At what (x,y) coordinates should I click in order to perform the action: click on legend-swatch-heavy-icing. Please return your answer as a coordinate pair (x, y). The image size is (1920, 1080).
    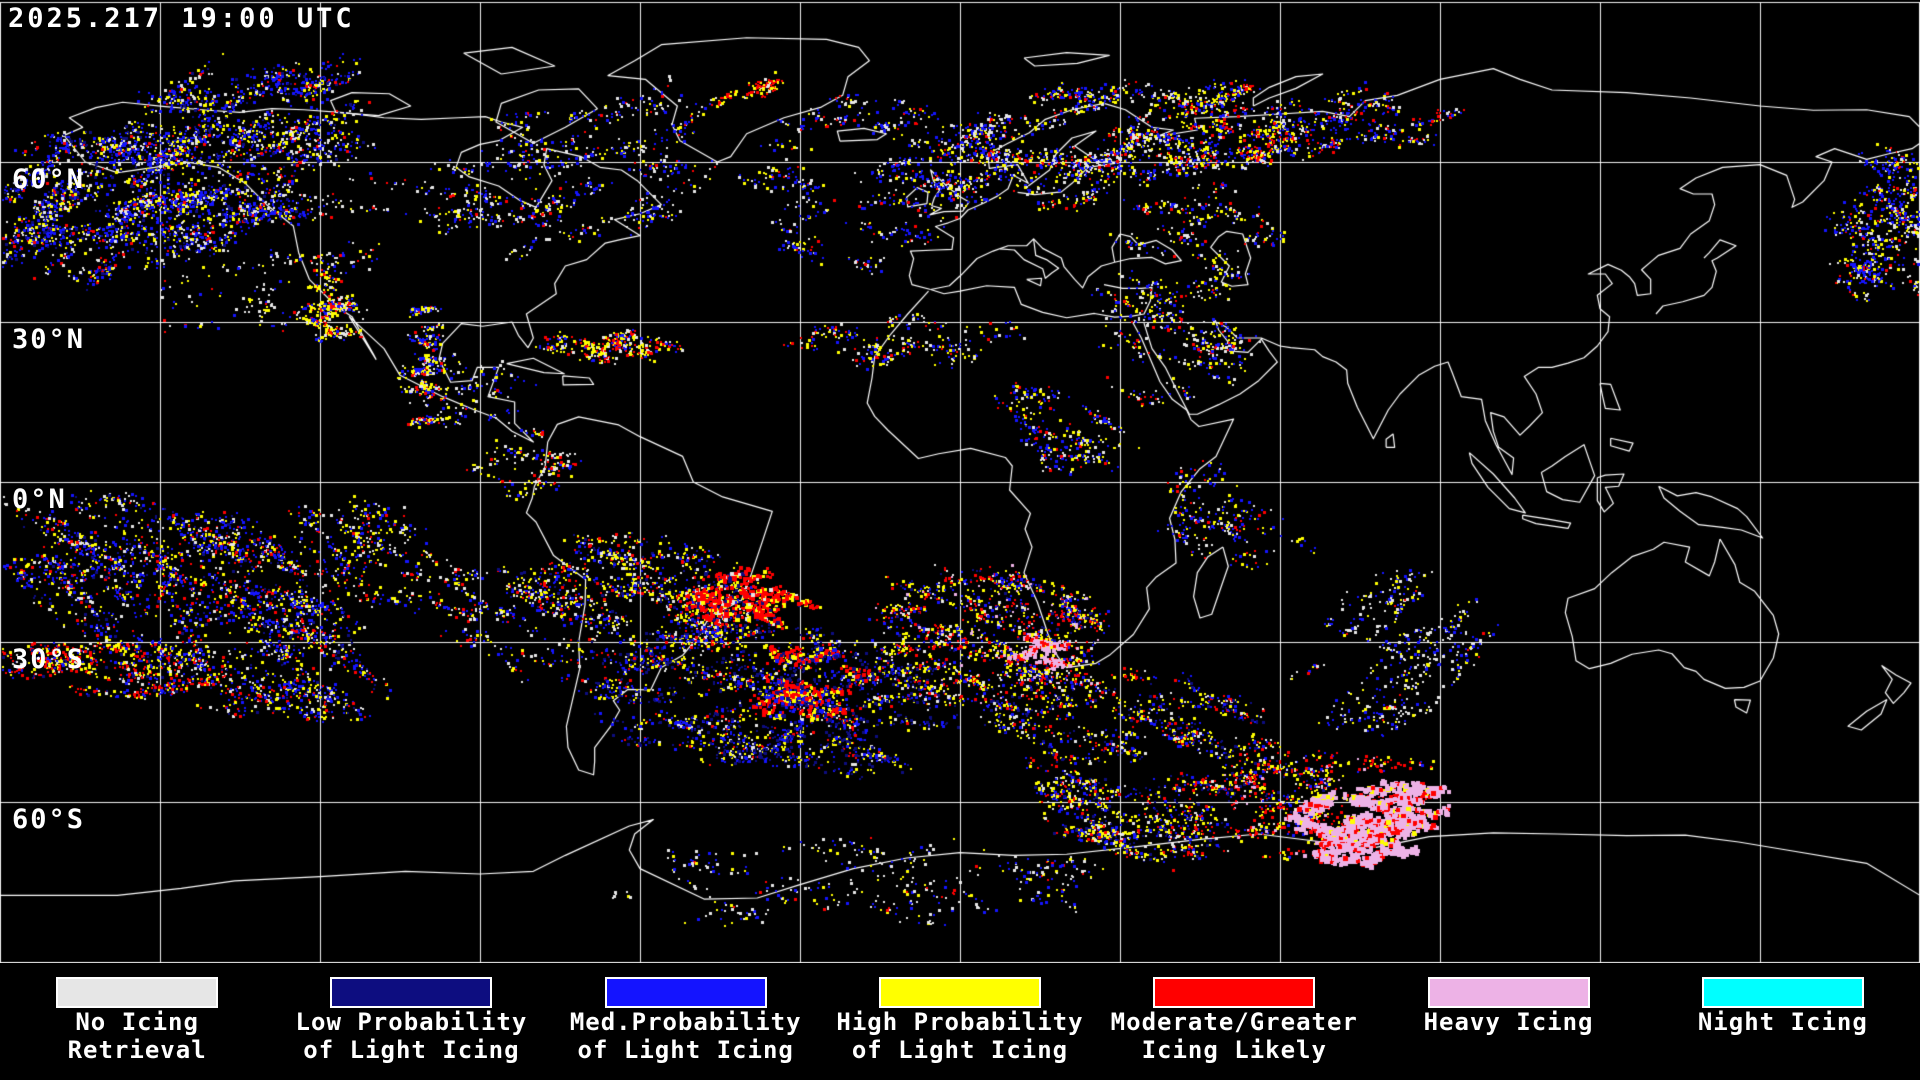
    Looking at the image, I should click on (1508, 992).